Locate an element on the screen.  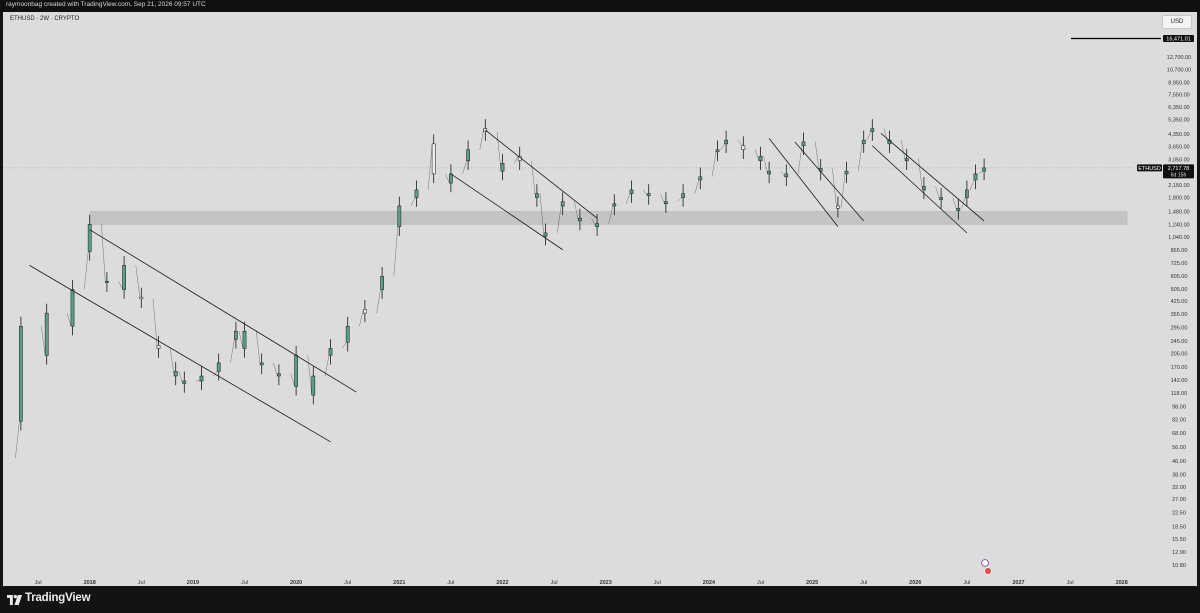
time-tick-label: 2021 is located at coordinates (399, 583).